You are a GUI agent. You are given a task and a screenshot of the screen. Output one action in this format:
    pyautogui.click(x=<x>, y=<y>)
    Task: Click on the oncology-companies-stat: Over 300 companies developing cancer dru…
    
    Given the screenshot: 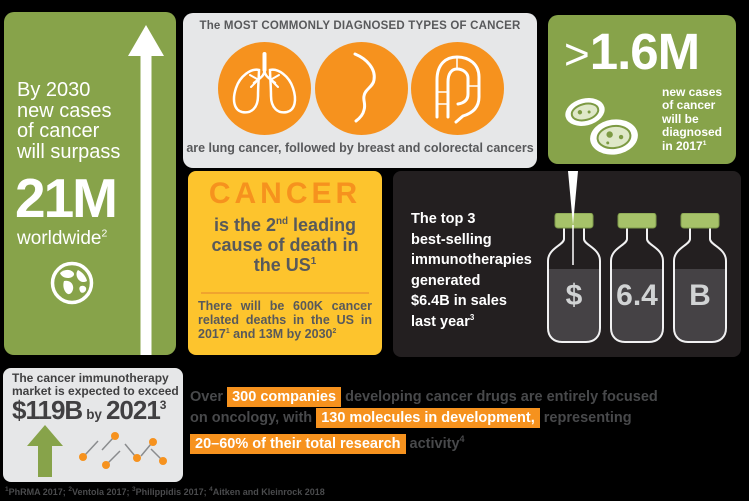 What is the action you would take?
    pyautogui.click(x=466, y=420)
    